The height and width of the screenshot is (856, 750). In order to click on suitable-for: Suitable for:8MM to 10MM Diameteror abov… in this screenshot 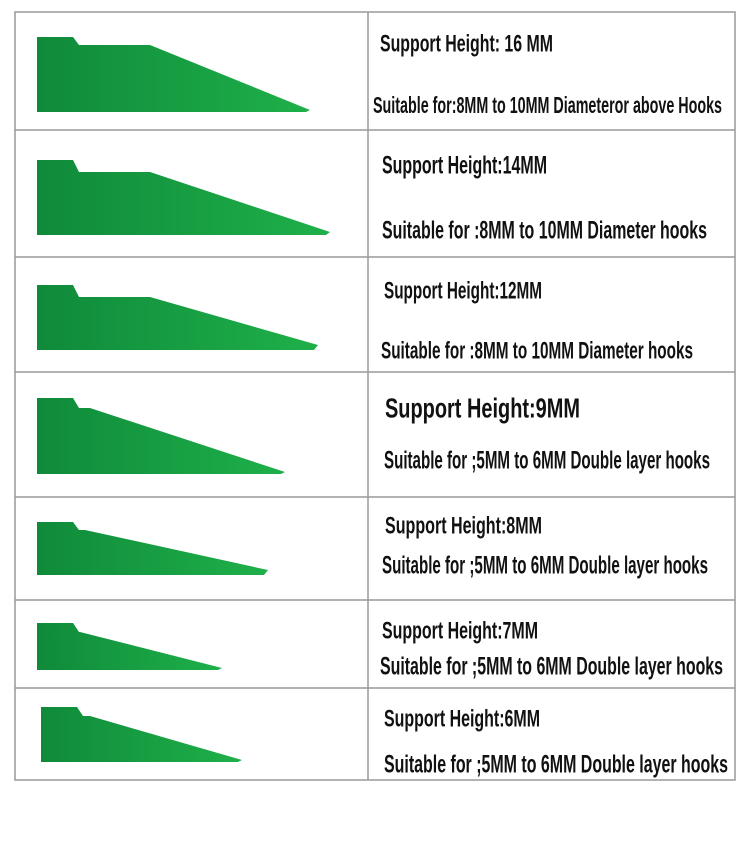, I will do `click(547, 105)`.